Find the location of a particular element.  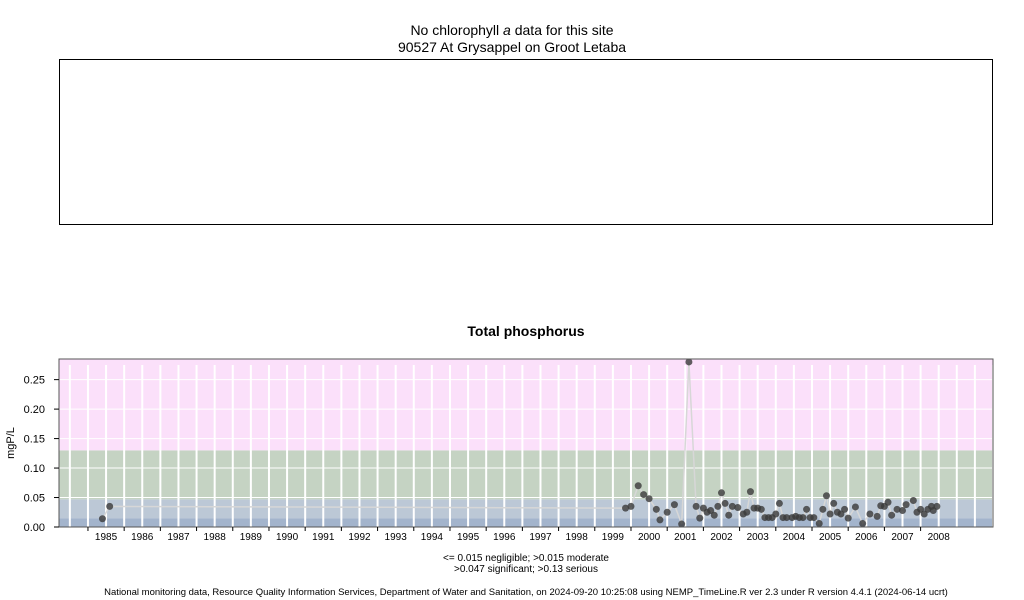

band-significant is located at coordinates (526, 475).